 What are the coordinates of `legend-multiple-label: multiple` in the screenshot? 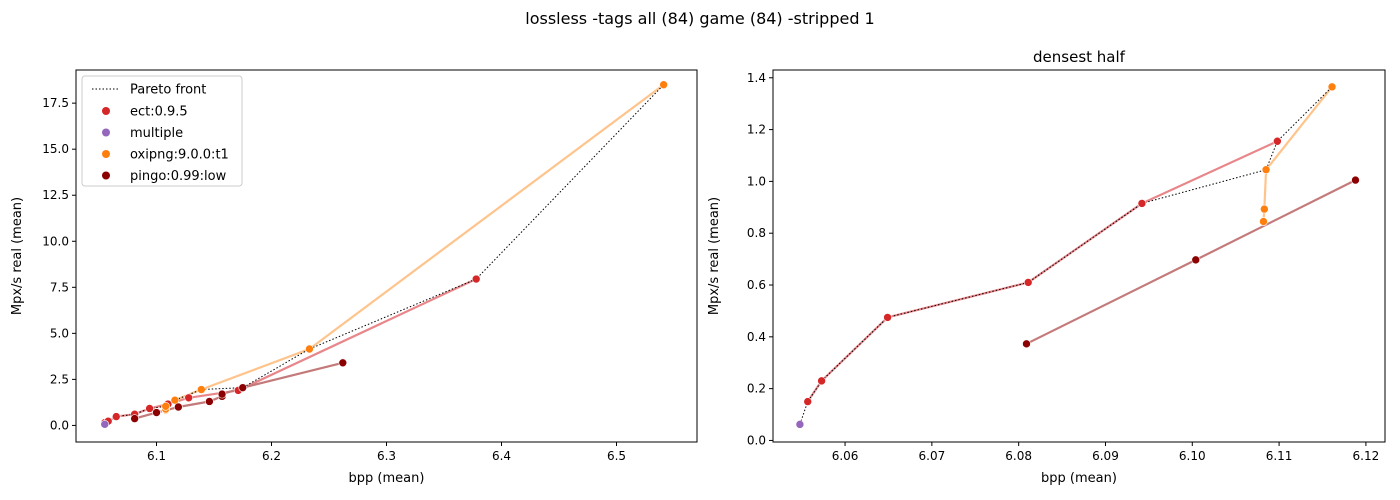 It's located at (156, 133).